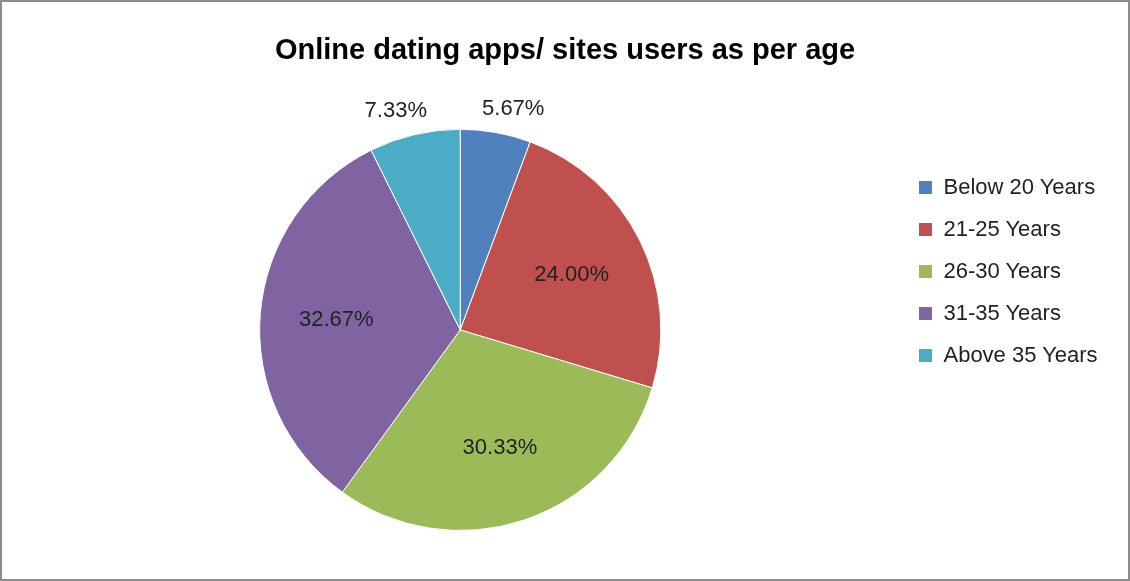 Image resolution: width=1130 pixels, height=581 pixels. Describe the element at coordinates (1002, 270) in the screenshot. I see `legend-label: 26-30 Years` at that location.